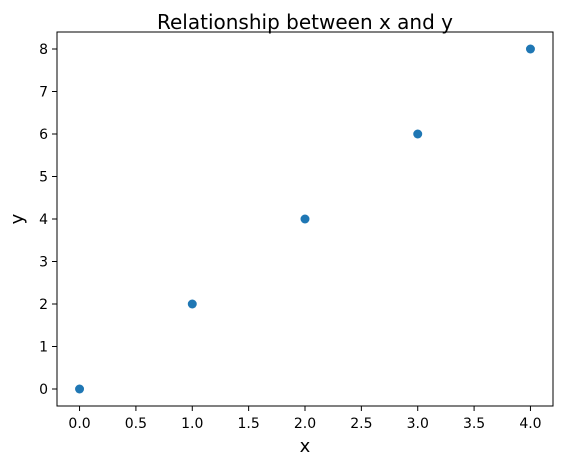 This screenshot has width=561, height=466. I want to click on y-tick-label: 4, so click(43, 220).